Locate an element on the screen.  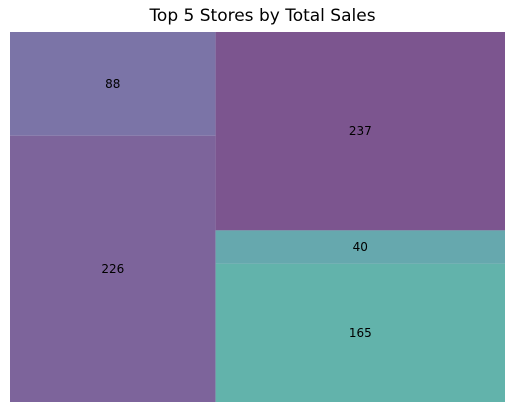
treemap-tile-label-165: 165 is located at coordinates (360, 333).